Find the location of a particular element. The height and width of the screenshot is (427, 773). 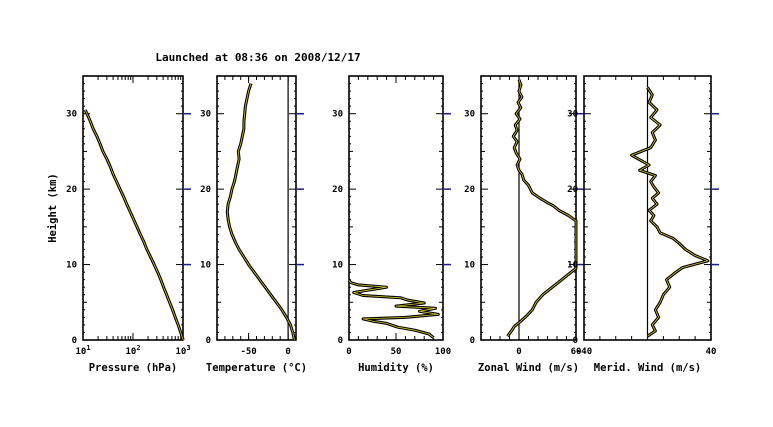

x-axis-label: Merid. Wind (m/s) is located at coordinates (647, 368).